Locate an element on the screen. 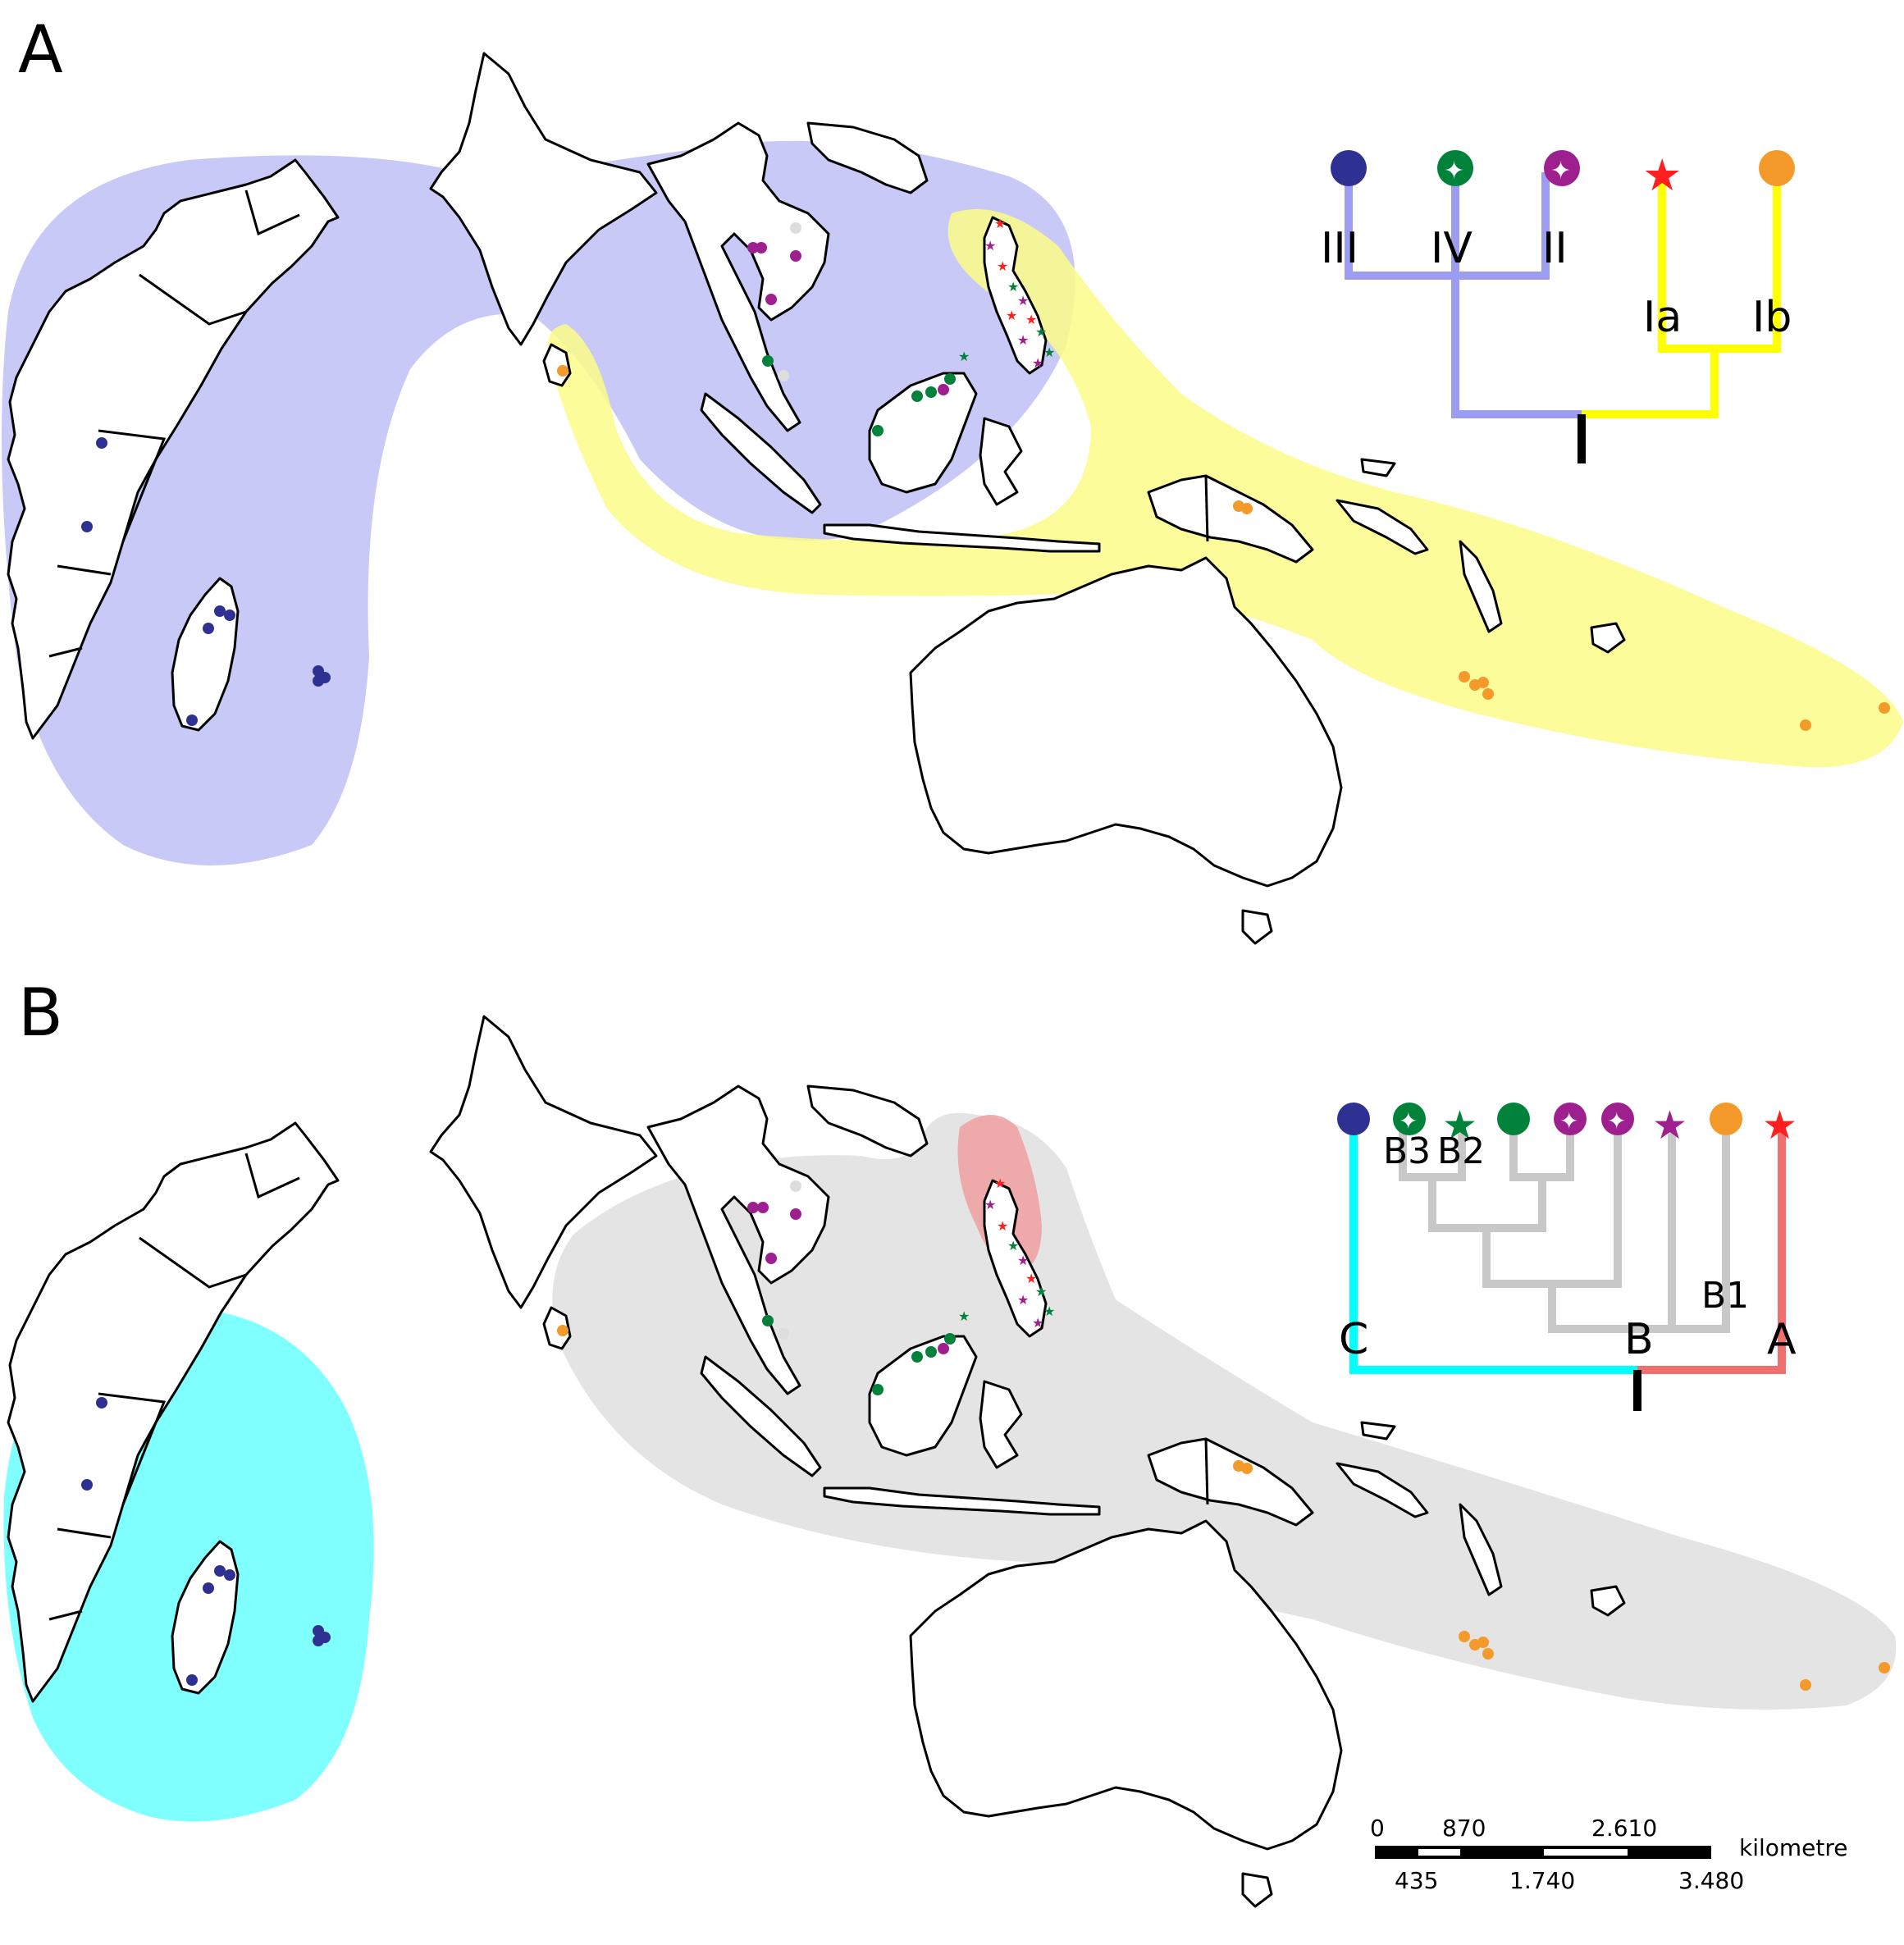 This screenshot has width=1904, height=1945. tree-tip-green-circle is located at coordinates (1514, 1119).